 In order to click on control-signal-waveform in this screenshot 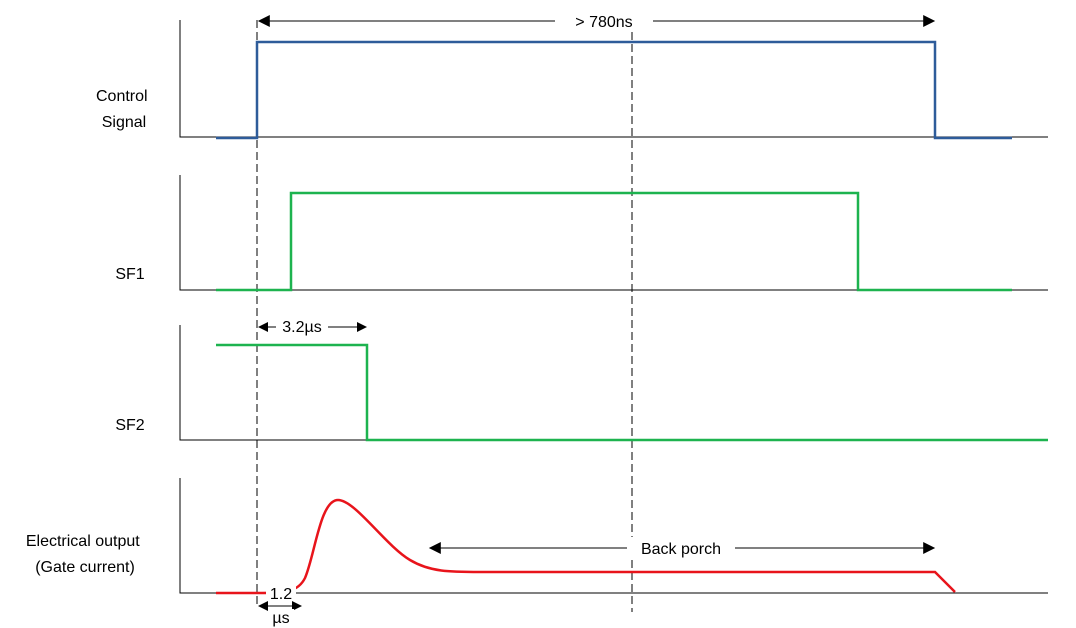, I will do `click(614, 90)`.